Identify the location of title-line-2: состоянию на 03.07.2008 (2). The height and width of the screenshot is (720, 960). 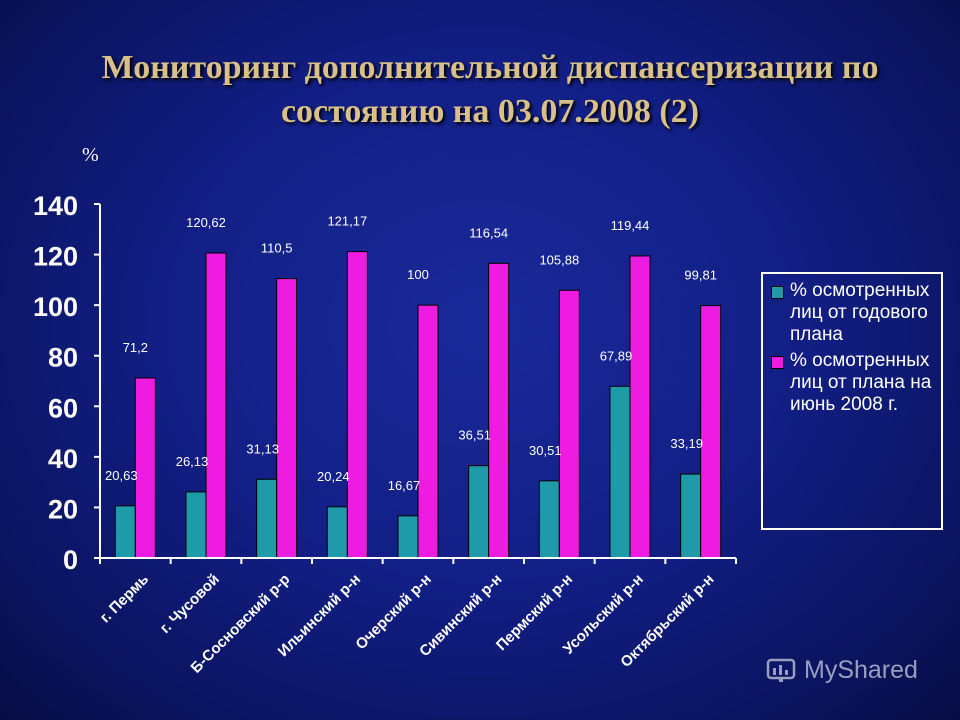
(490, 111).